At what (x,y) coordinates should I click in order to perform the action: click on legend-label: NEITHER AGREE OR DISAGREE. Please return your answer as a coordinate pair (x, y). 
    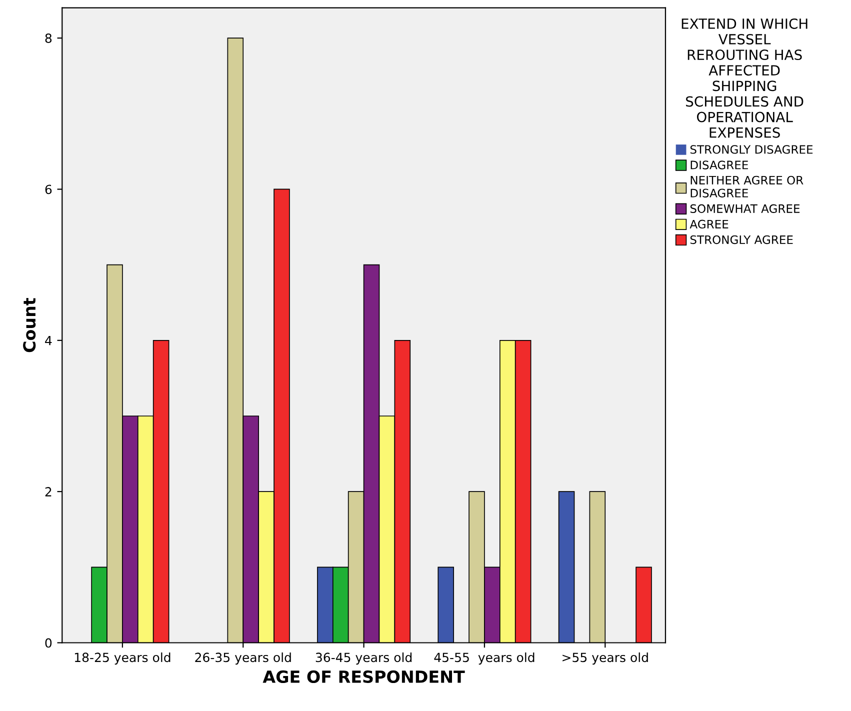
    Looking at the image, I should click on (747, 187).